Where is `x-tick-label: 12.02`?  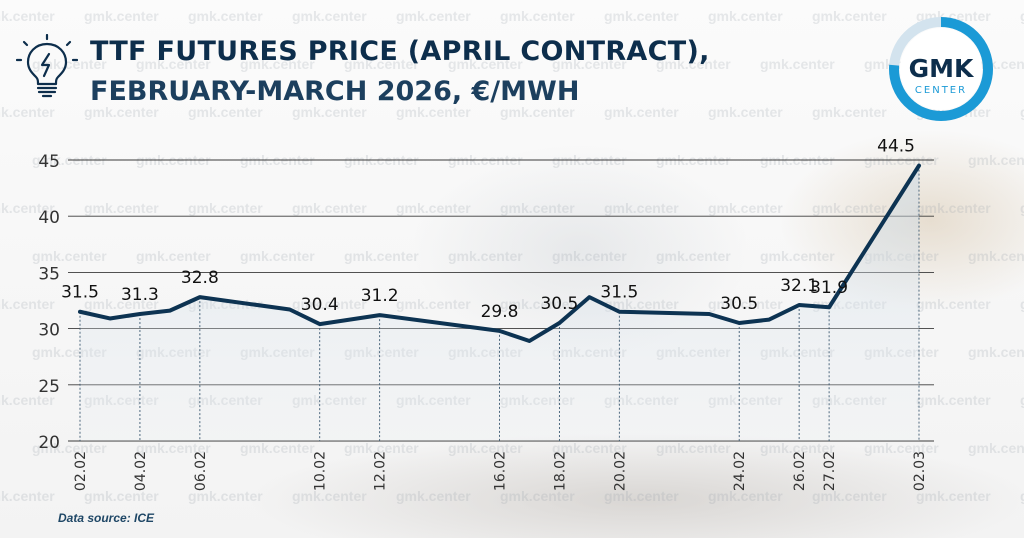 x-tick-label: 12.02 is located at coordinates (381, 471).